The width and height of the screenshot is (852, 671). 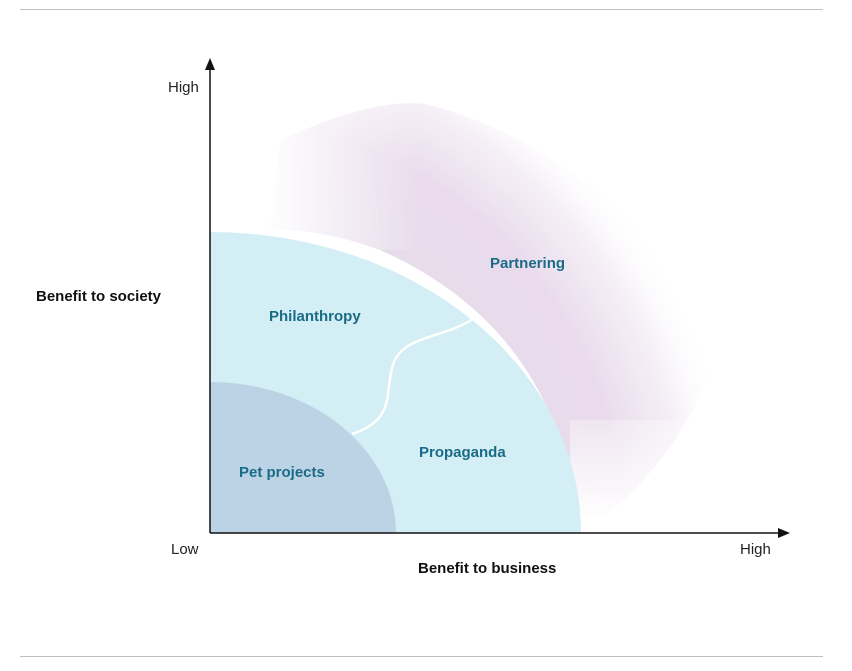 I want to click on partnering-label: Partnering, so click(x=527, y=263).